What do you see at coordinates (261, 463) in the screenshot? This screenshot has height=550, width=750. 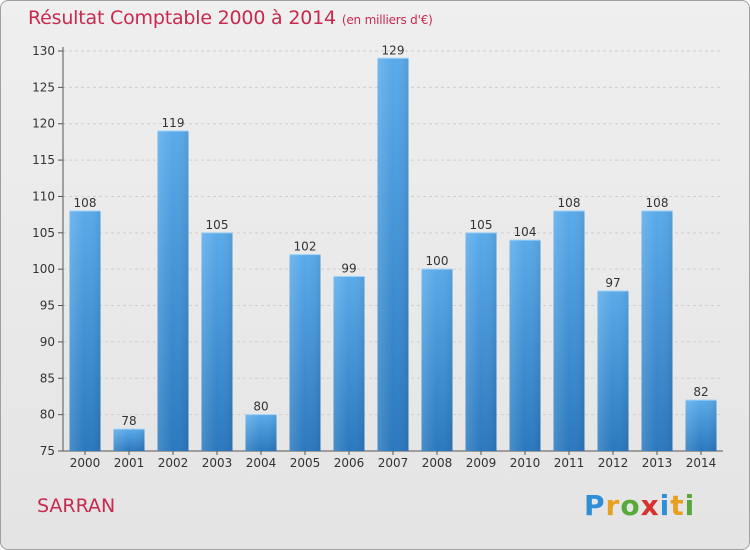 I see `x-tick-label: 2004` at bounding box center [261, 463].